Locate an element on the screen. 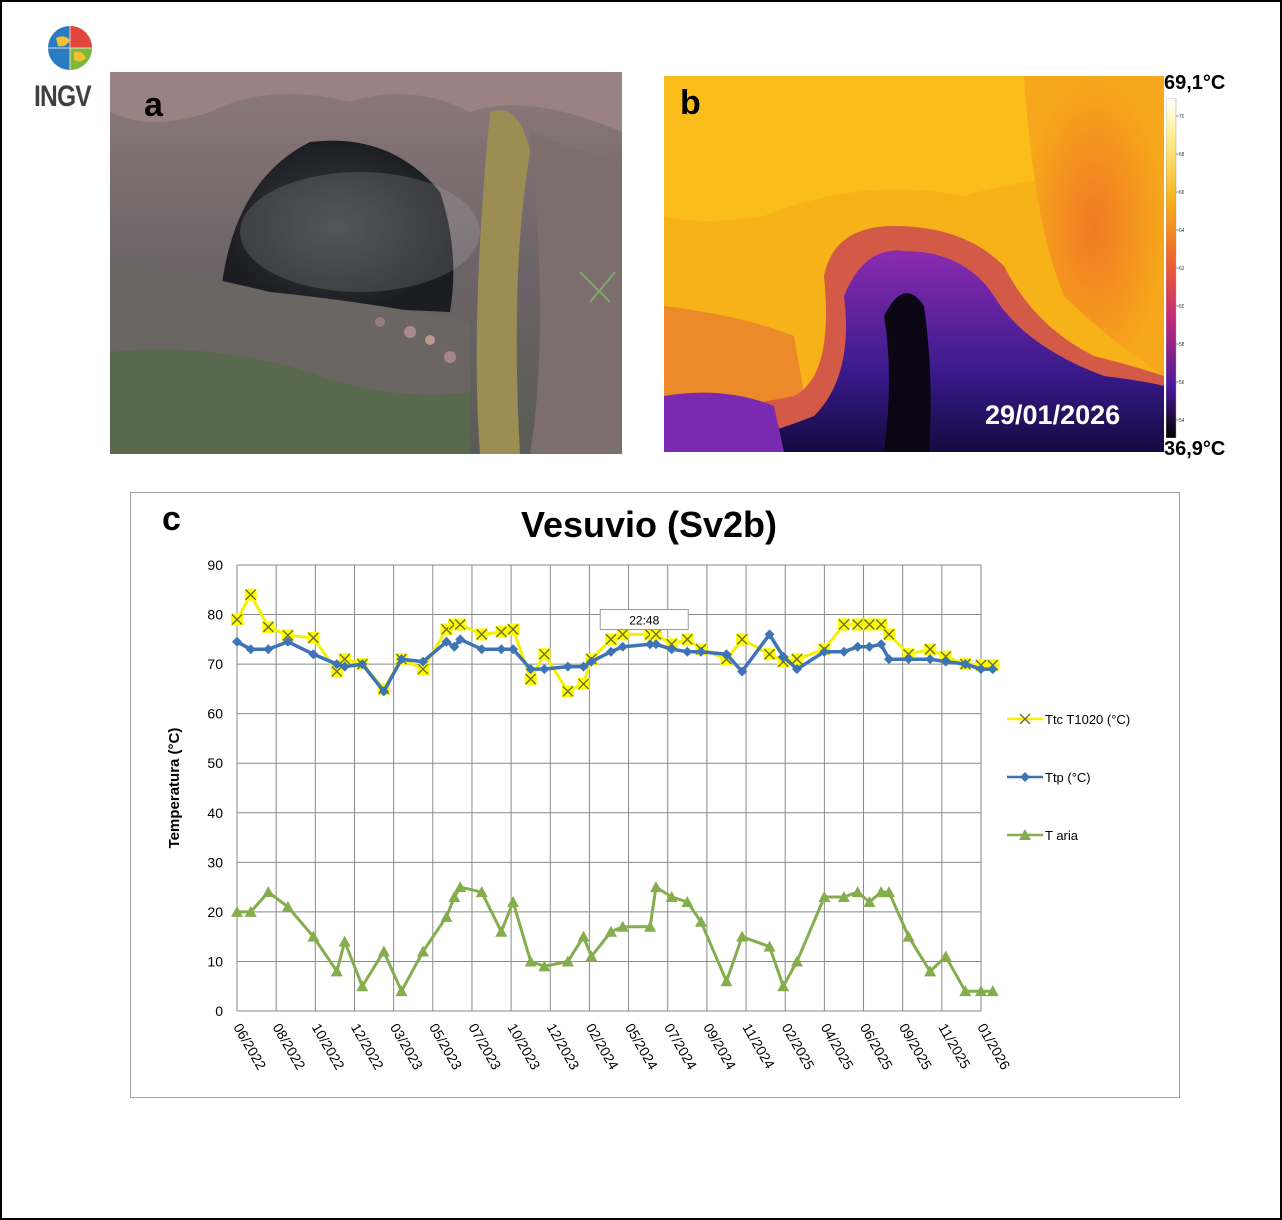 The height and width of the screenshot is (1220, 1282). x-tick-label: 09/2024 is located at coordinates (719, 1047).